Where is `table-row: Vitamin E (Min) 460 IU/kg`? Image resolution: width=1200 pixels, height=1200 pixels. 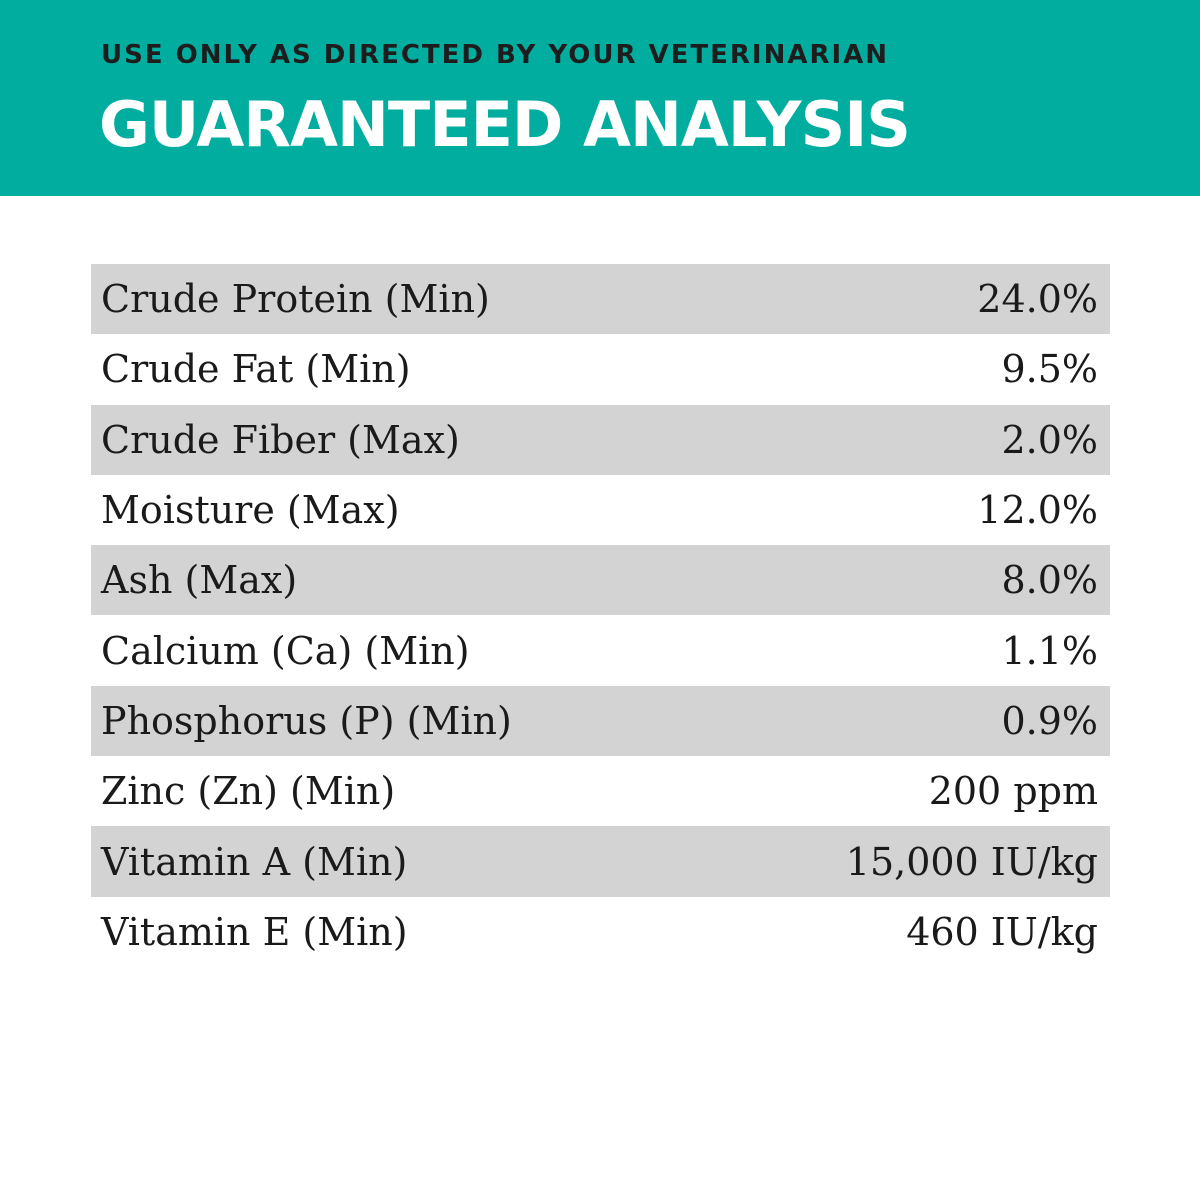
table-row: Vitamin E (Min) 460 IU/kg is located at coordinates (600, 932).